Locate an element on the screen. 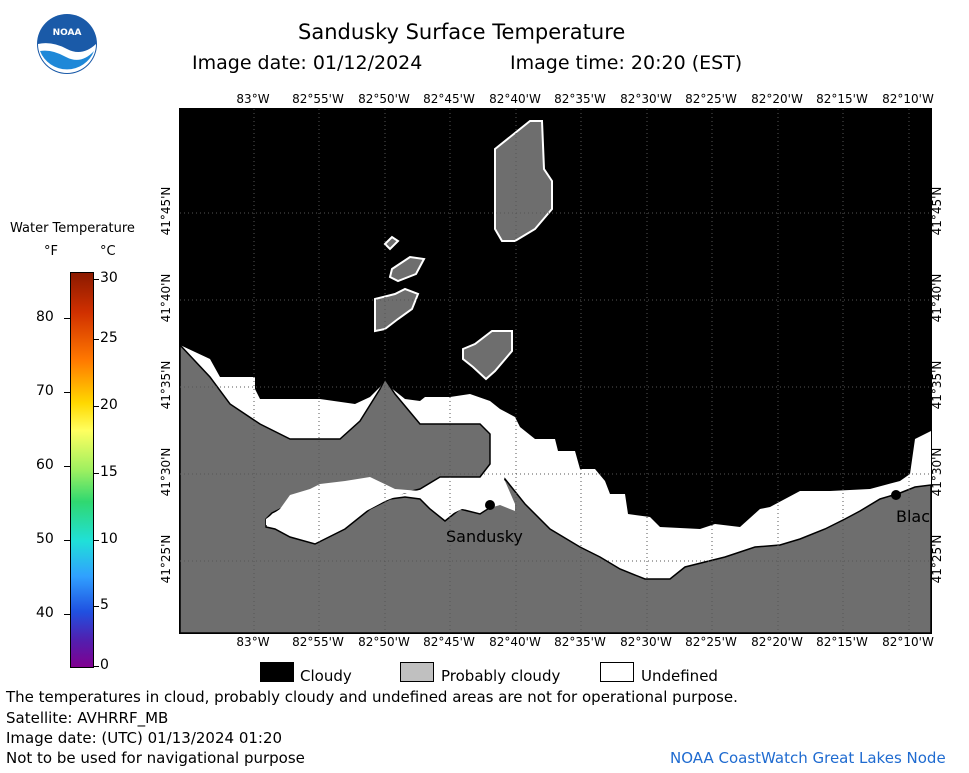 The image size is (969, 773). colorbar-unit-c: °C is located at coordinates (108, 251).